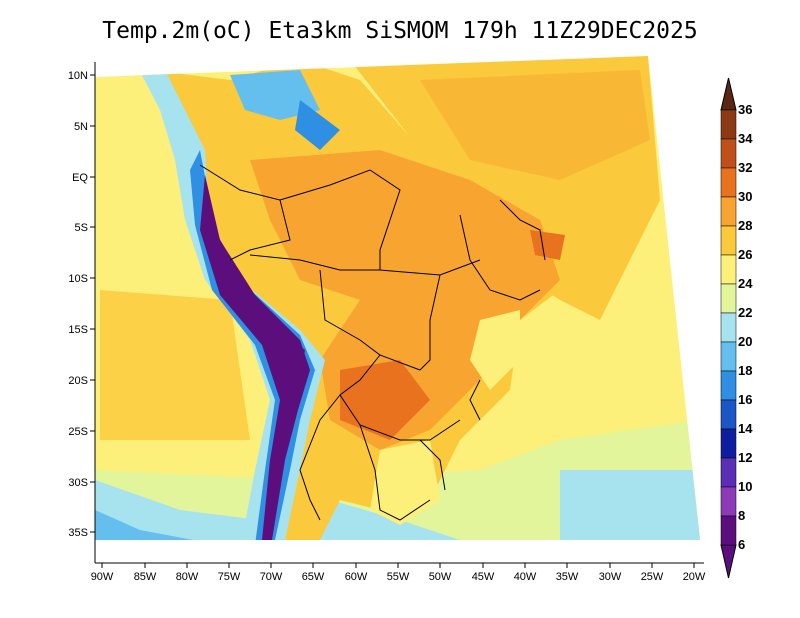 Image resolution: width=800 pixels, height=618 pixels. What do you see at coordinates (567, 577) in the screenshot?
I see `lon-label: 35W` at bounding box center [567, 577].